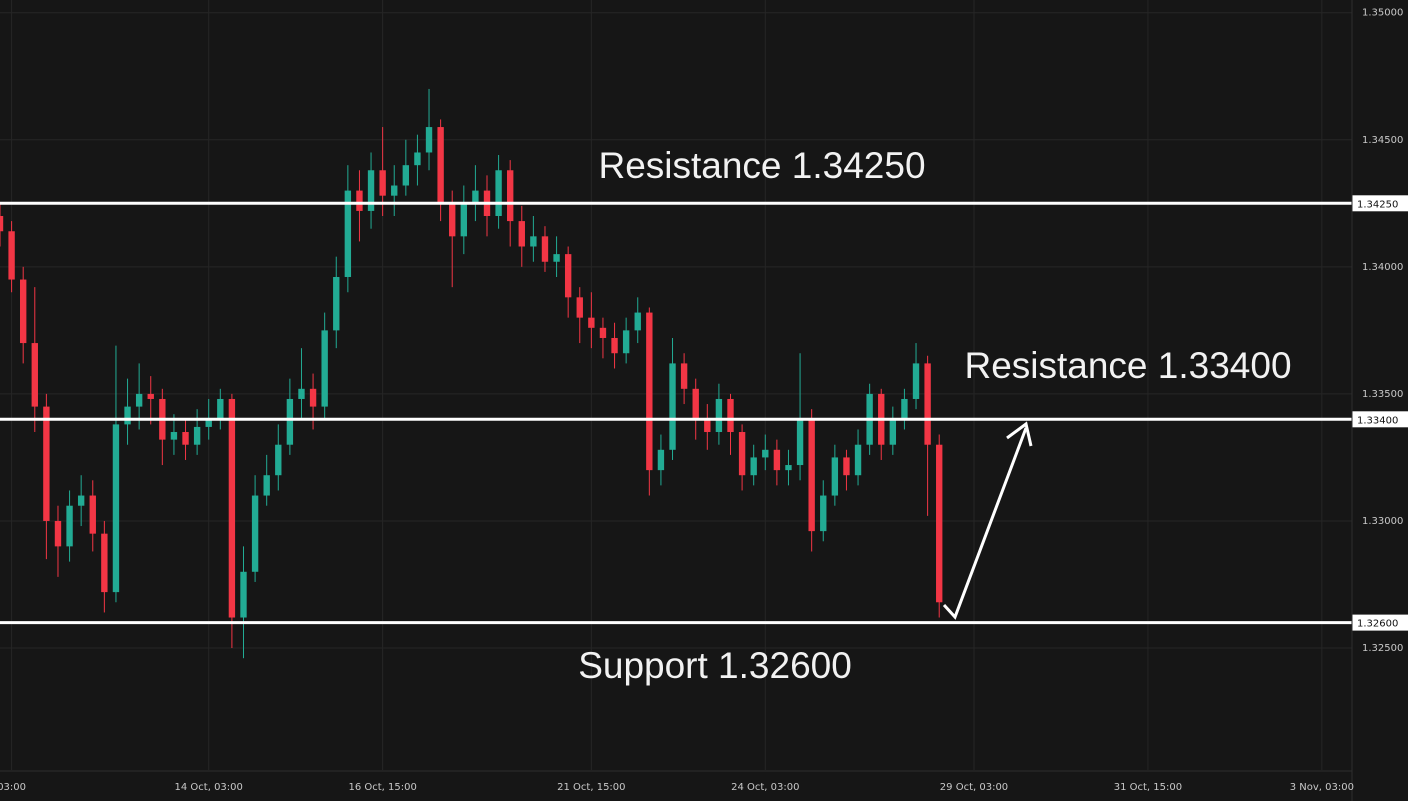 The image size is (1408, 801). Describe the element at coordinates (715, 665) in the screenshot. I see `annotation: Support 1.32600` at that location.